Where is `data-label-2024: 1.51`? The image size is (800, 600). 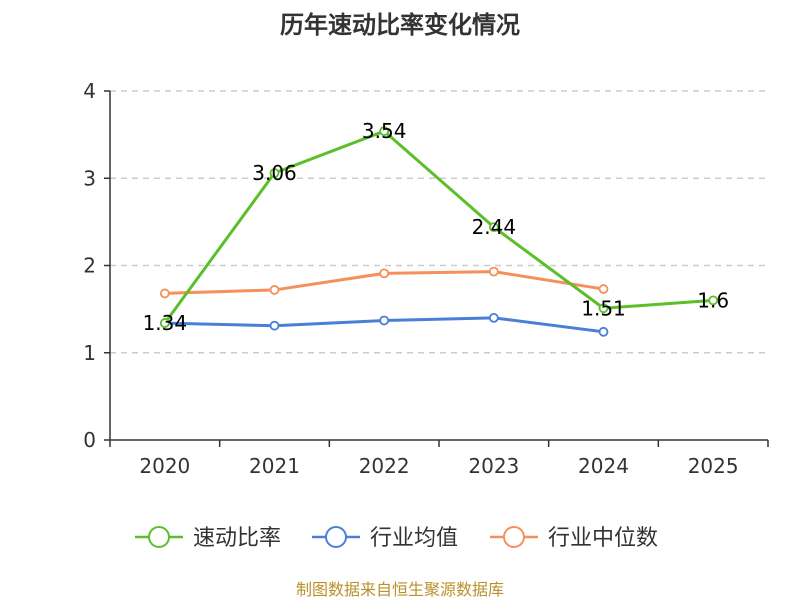 data-label-2024: 1.51 is located at coordinates (603, 308).